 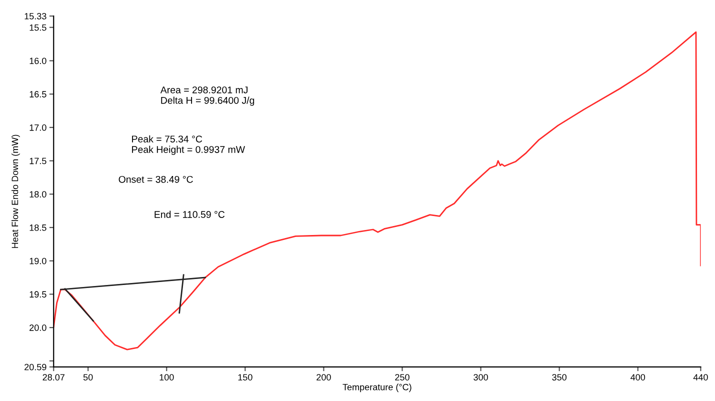 What do you see at coordinates (402, 377) in the screenshot?
I see `x-tick-label: 250` at bounding box center [402, 377].